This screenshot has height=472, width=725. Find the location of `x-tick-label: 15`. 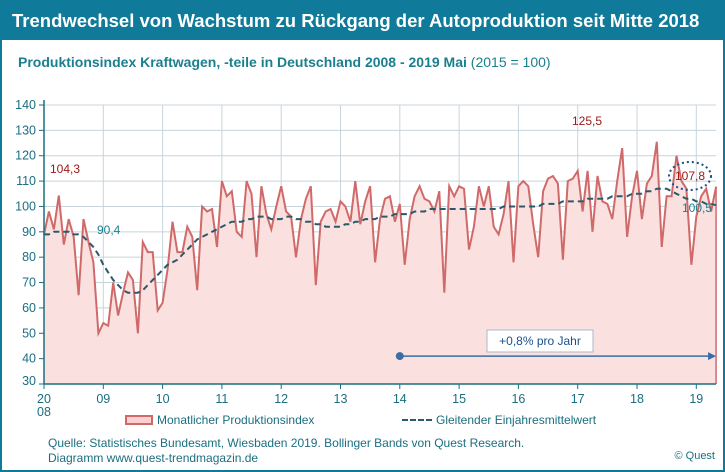

x-tick-label: 15 is located at coordinates (459, 399).